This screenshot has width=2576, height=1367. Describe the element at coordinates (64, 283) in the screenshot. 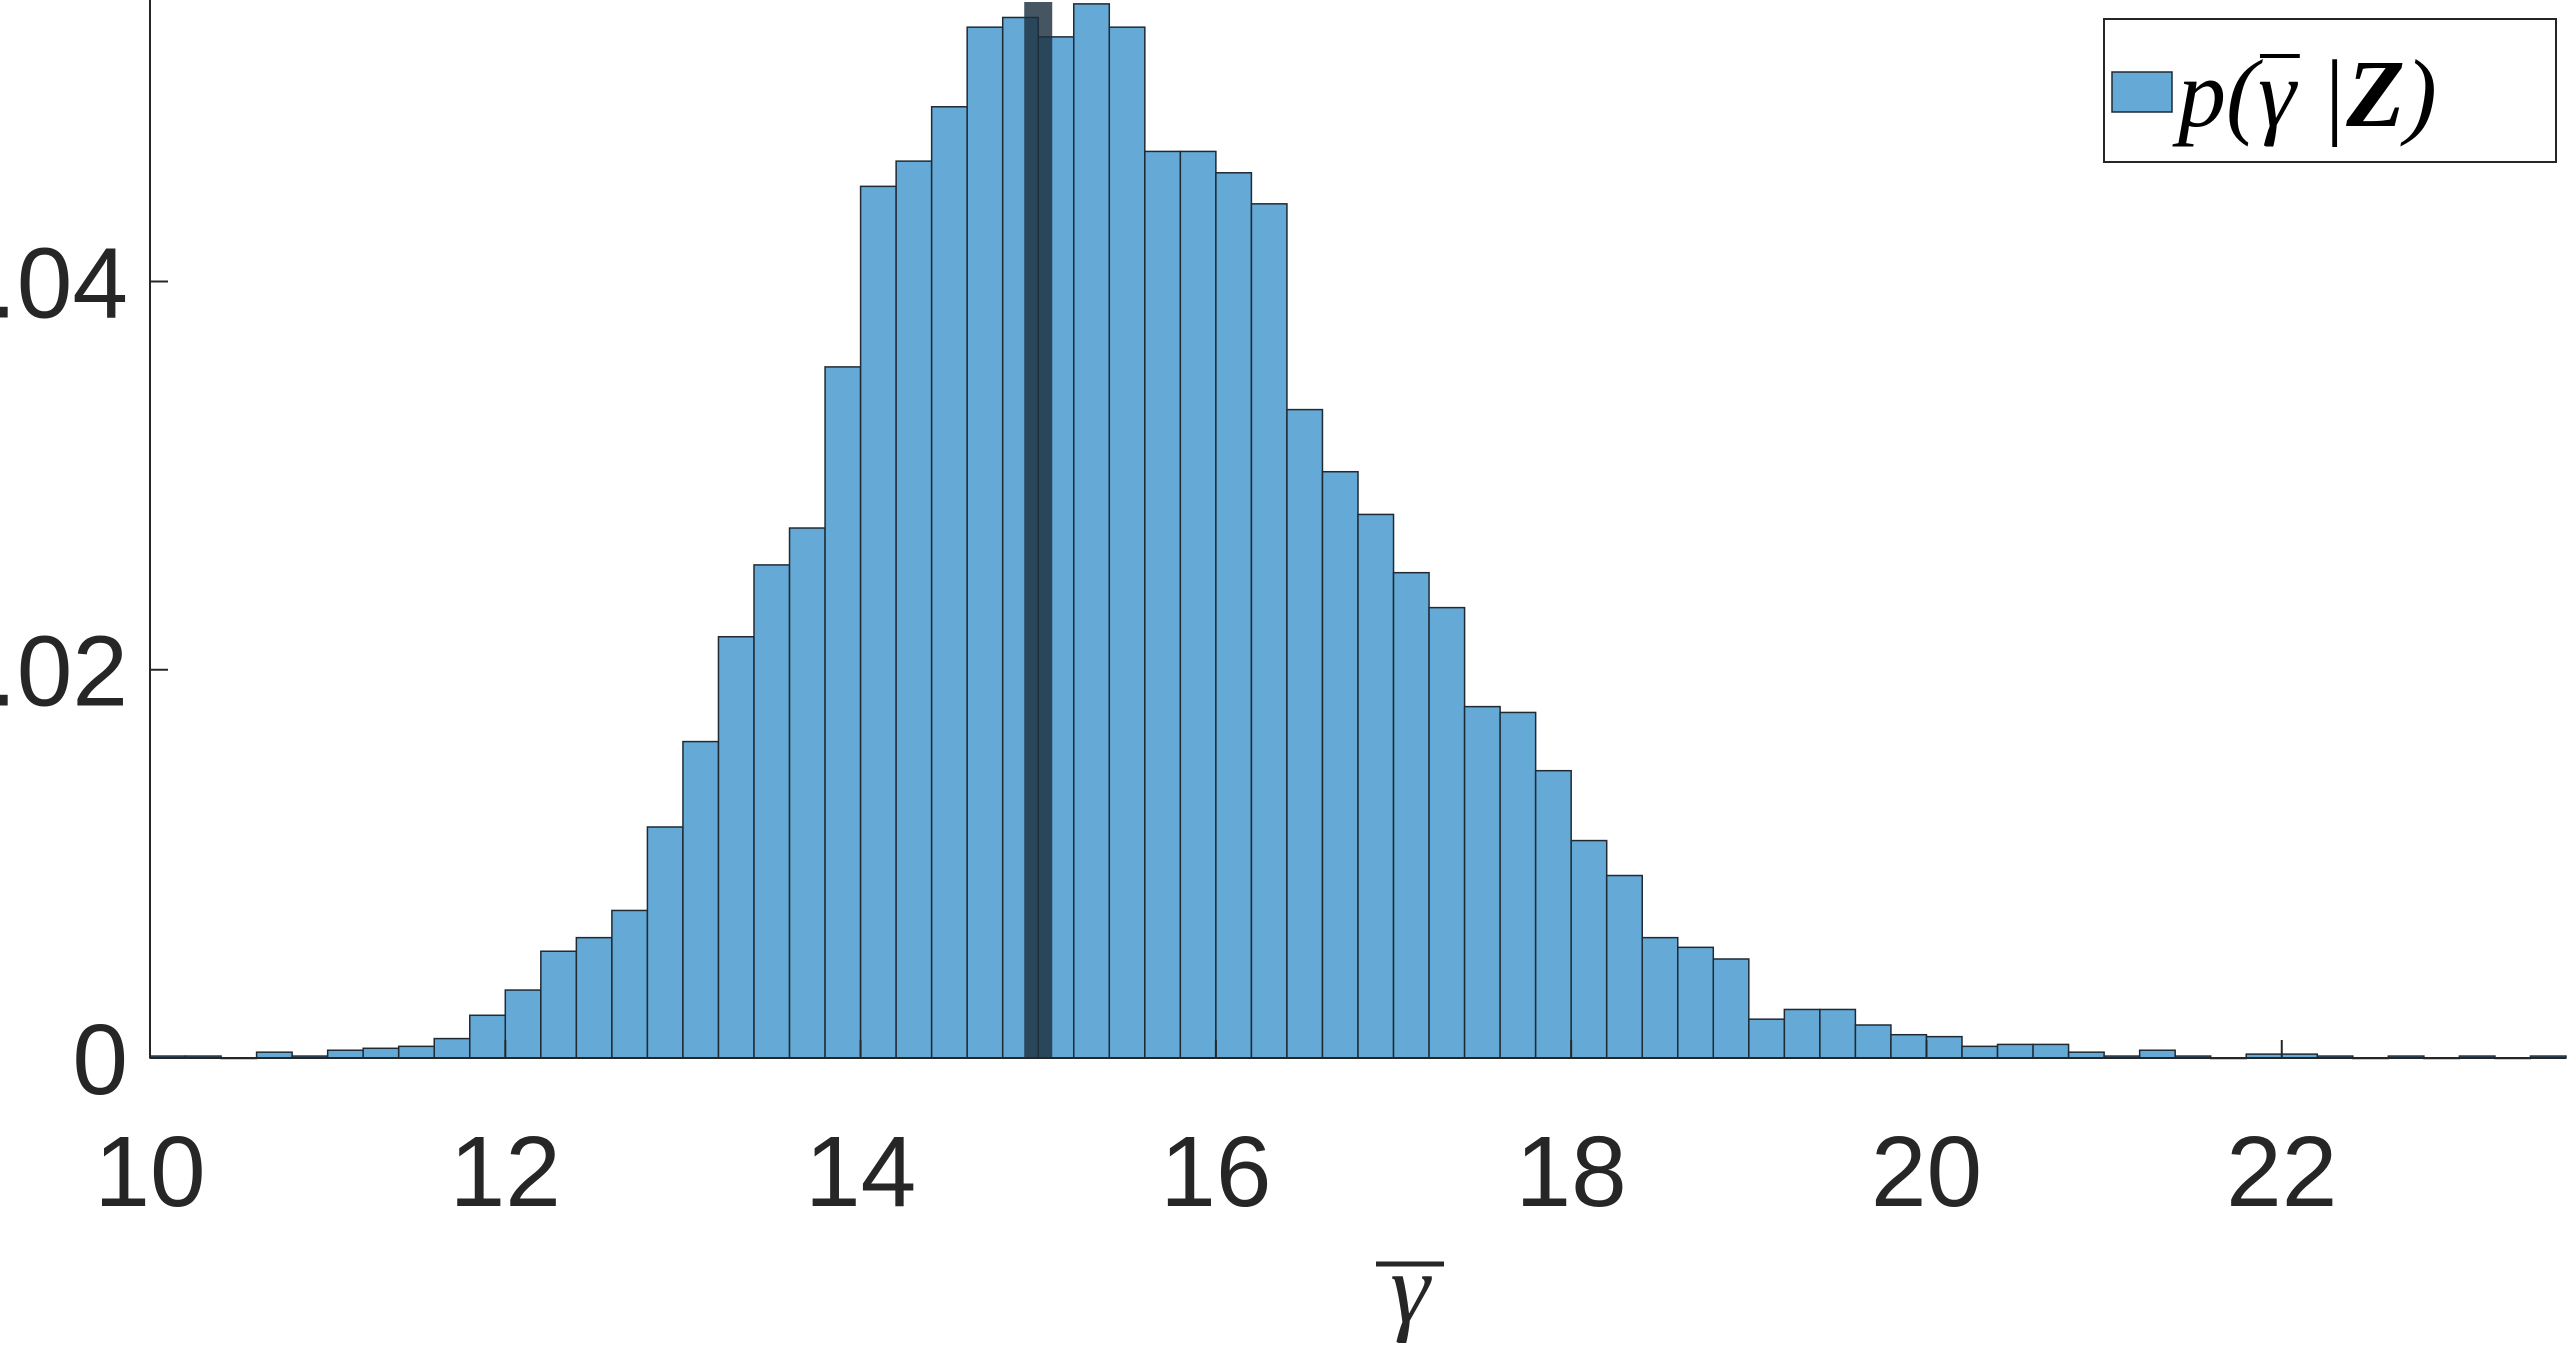

I see `y-tick-label: 0.04` at that location.